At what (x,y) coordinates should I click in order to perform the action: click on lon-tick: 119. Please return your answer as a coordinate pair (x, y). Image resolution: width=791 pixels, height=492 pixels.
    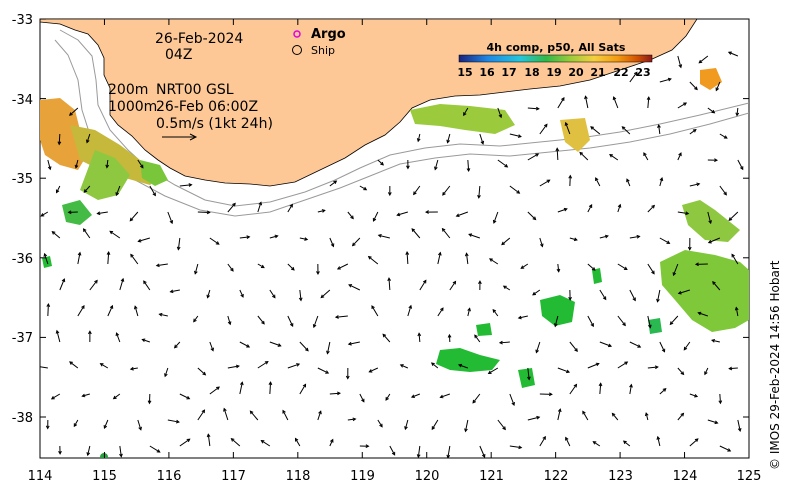
    Looking at the image, I should click on (362, 476).